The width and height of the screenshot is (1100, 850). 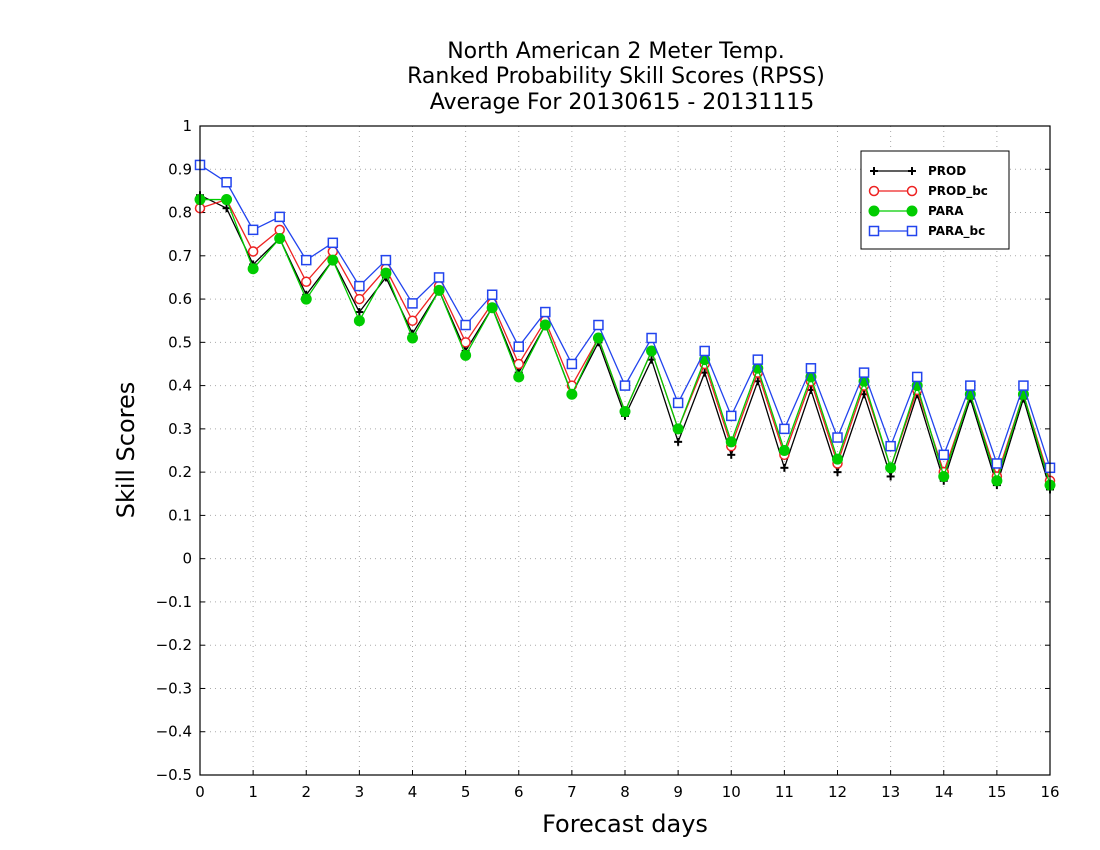 I want to click on y-tick-label: −0.5, so click(x=174, y=775).